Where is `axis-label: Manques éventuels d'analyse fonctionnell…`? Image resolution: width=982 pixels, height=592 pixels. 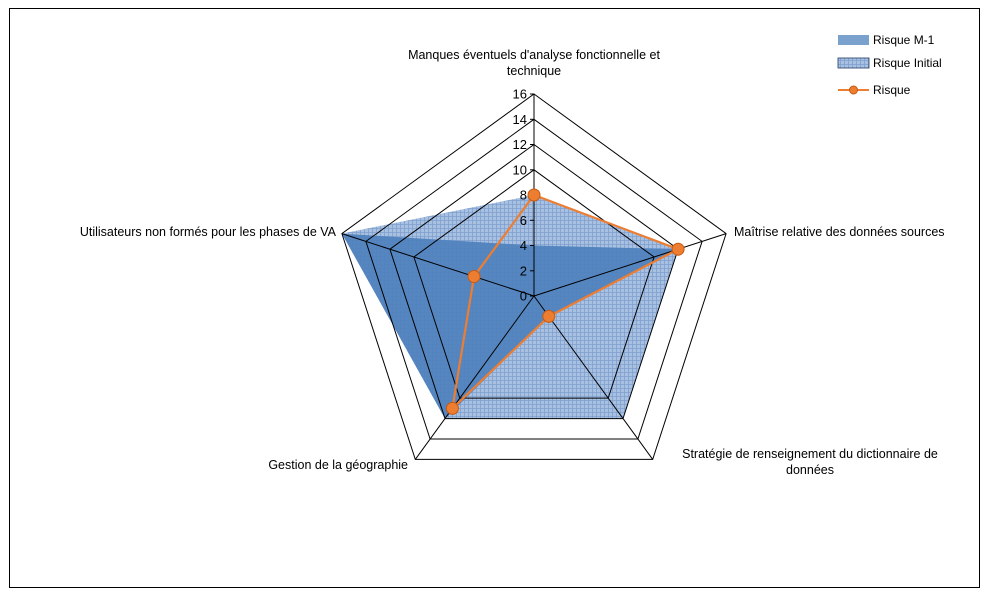
axis-label: Manques éventuels d'analyse fonctionnell… is located at coordinates (534, 63).